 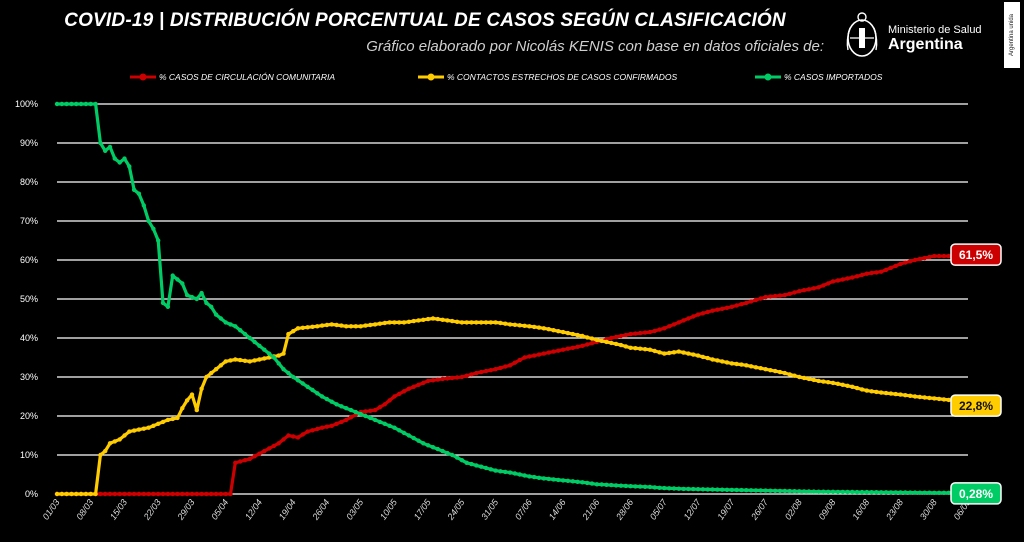 I want to click on x-tick-label: 16/08, so click(x=860, y=509).